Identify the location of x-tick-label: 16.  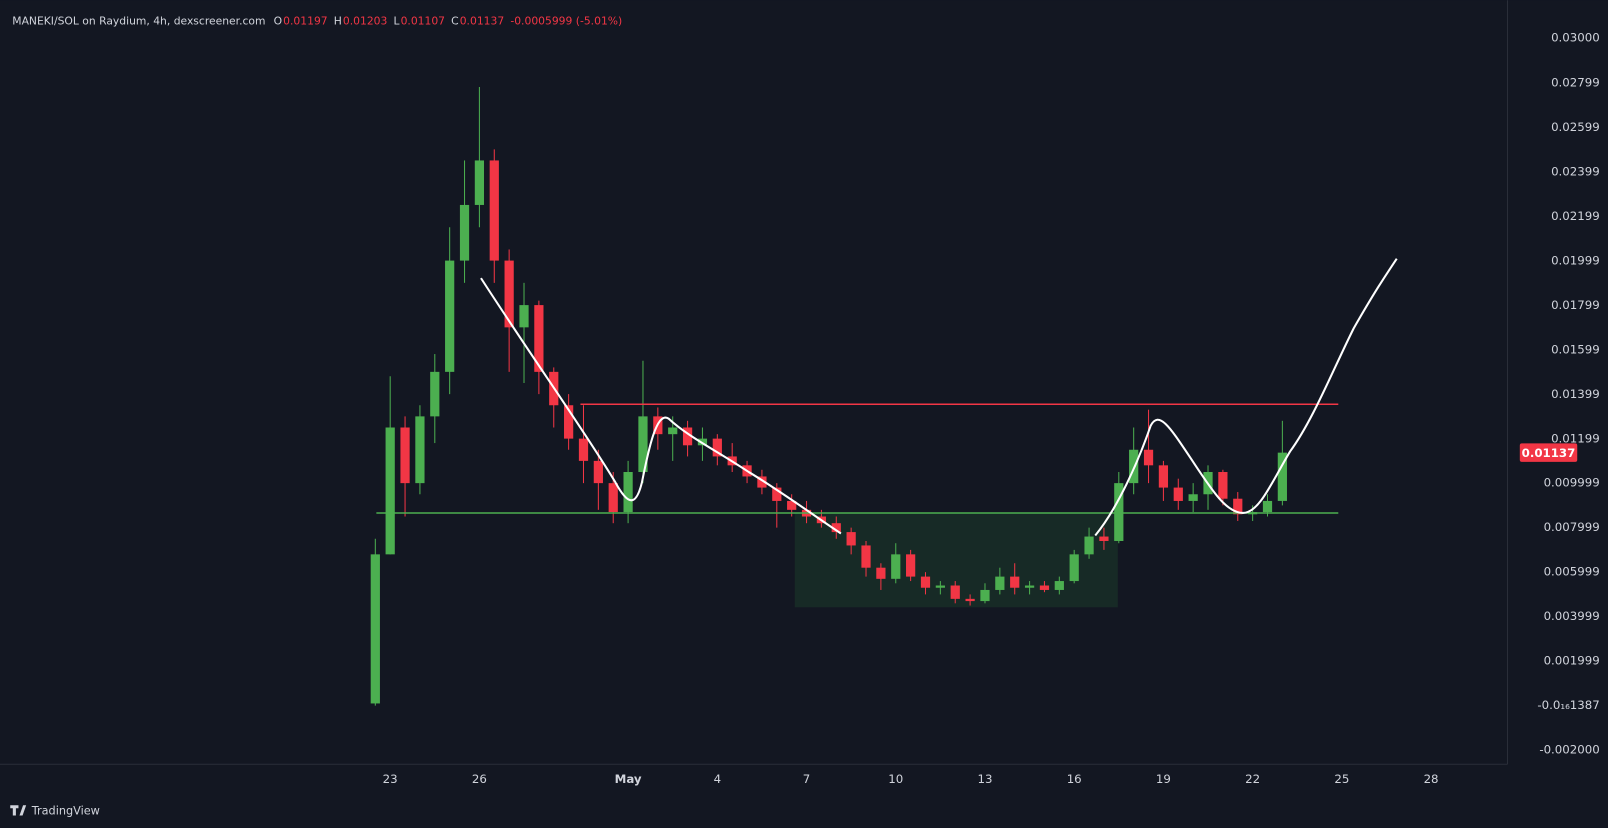
(1074, 779).